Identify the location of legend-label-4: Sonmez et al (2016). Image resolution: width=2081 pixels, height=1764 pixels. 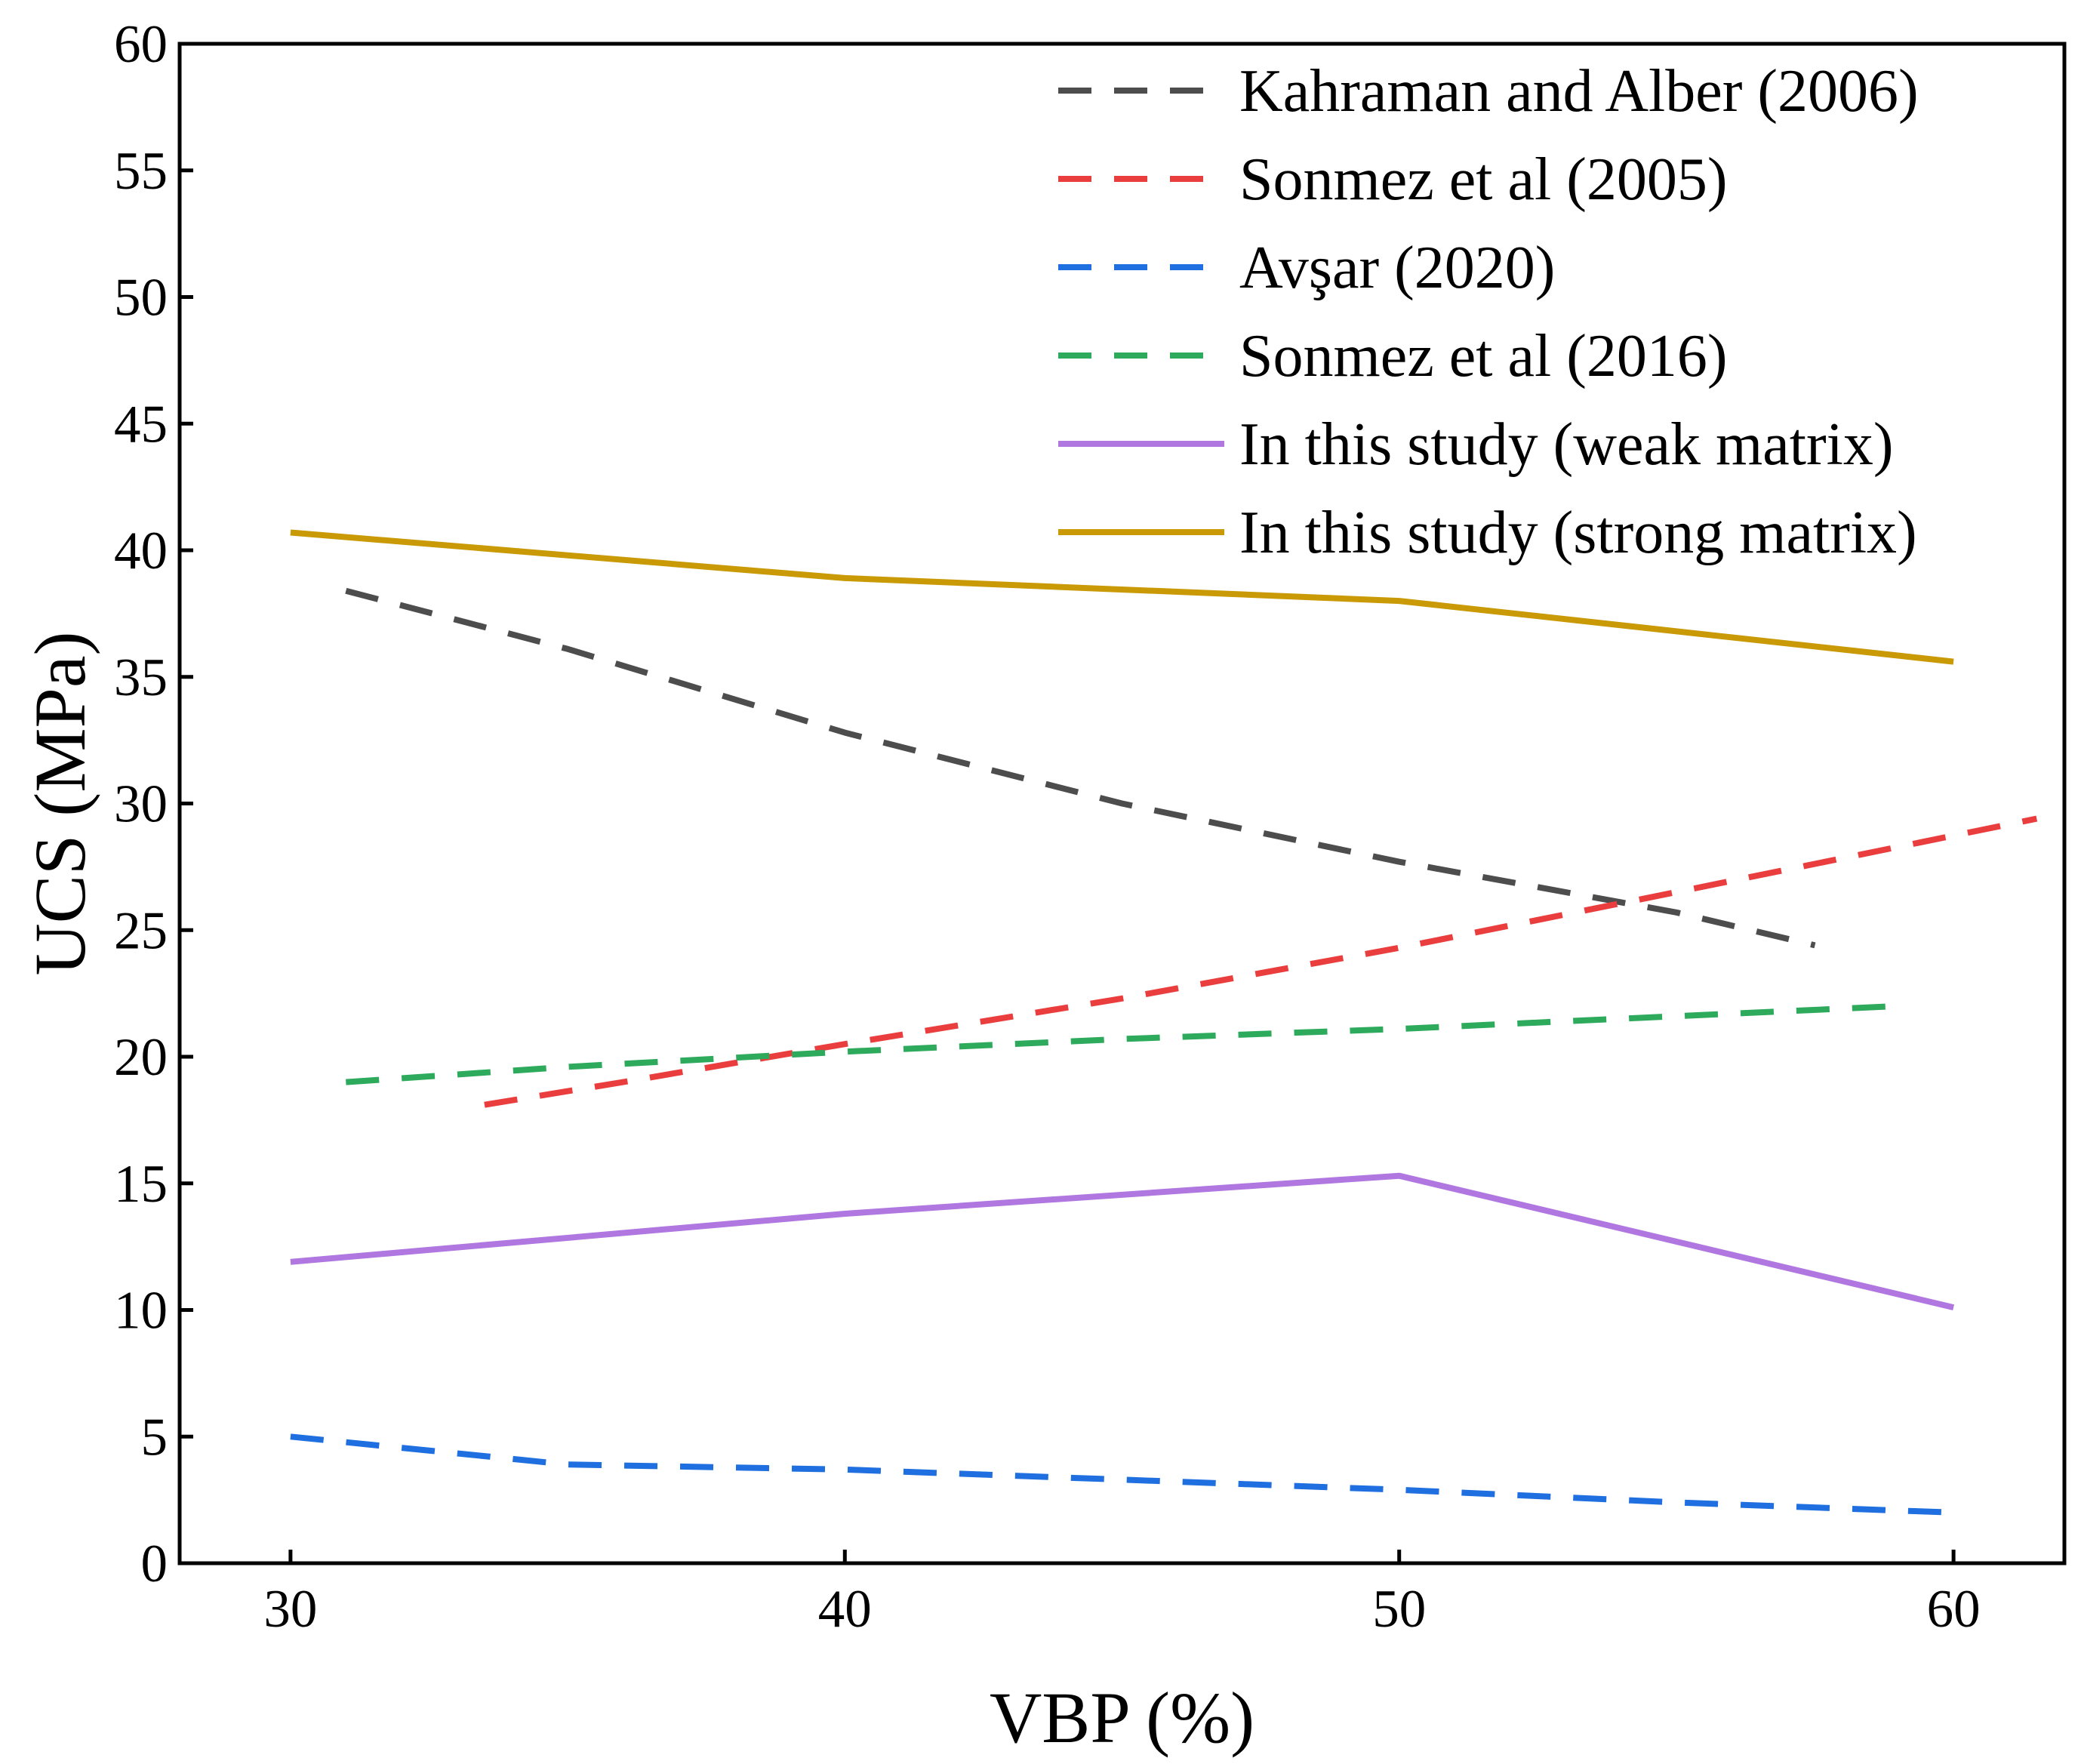
(1483, 356).